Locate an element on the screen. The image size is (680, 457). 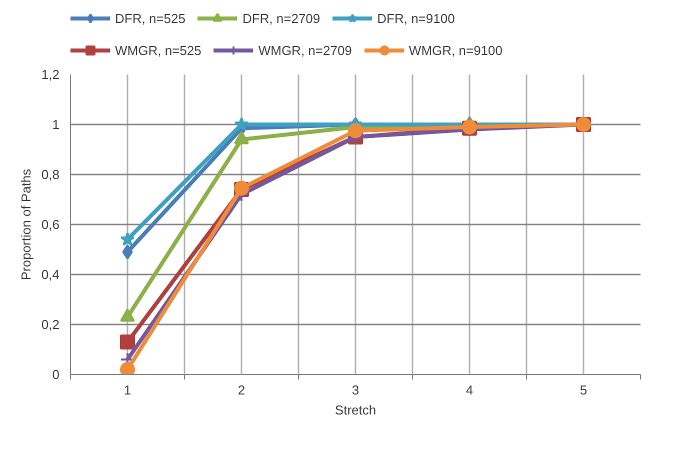
x-axis-title: Stretch is located at coordinates (355, 410).